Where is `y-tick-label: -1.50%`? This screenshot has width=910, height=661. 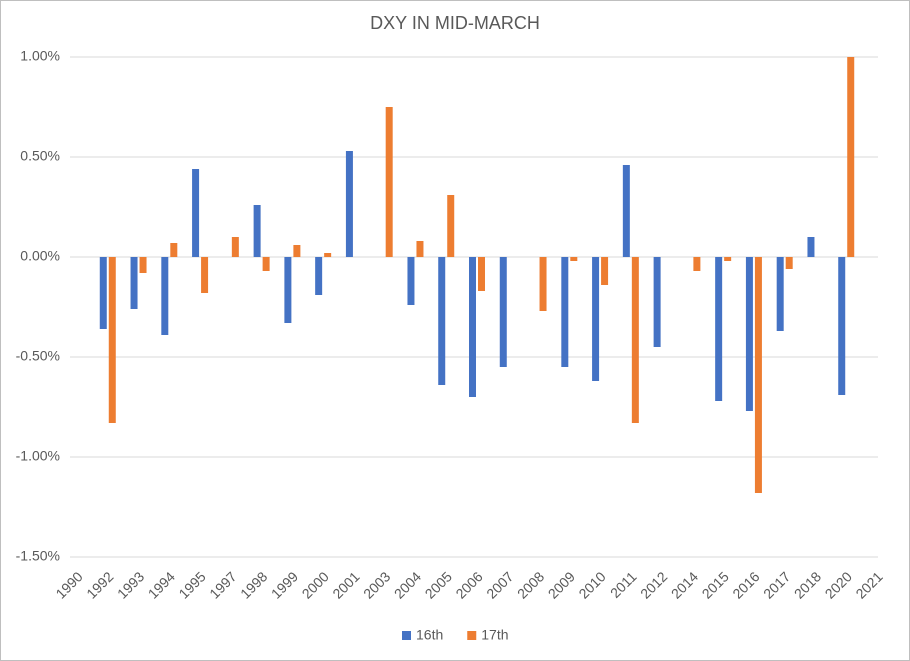 y-tick-label: -1.50% is located at coordinates (38, 556).